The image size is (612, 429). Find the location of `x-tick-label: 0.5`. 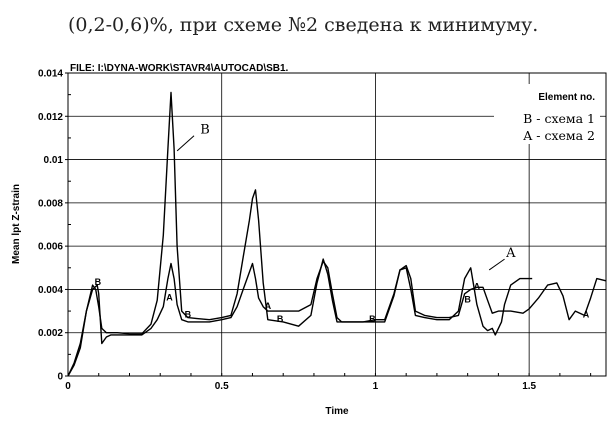

x-tick-label: 0.5 is located at coordinates (222, 386).